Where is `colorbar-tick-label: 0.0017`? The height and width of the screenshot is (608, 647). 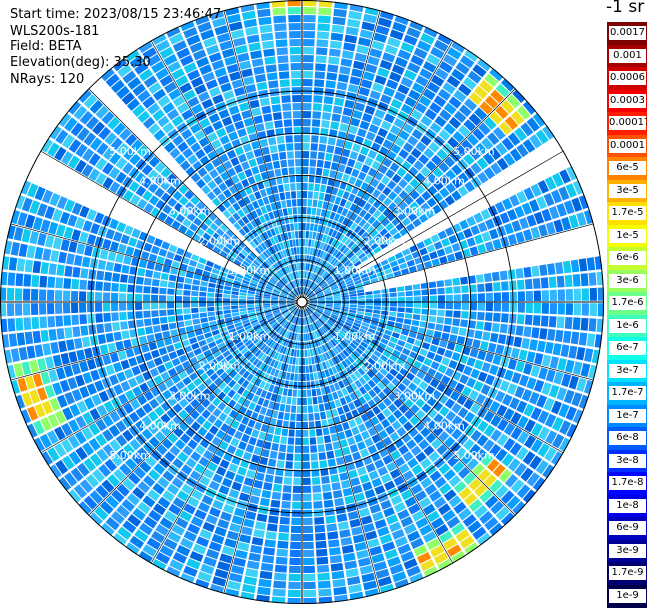
colorbar-tick-label: 0.0017 is located at coordinates (627, 33).